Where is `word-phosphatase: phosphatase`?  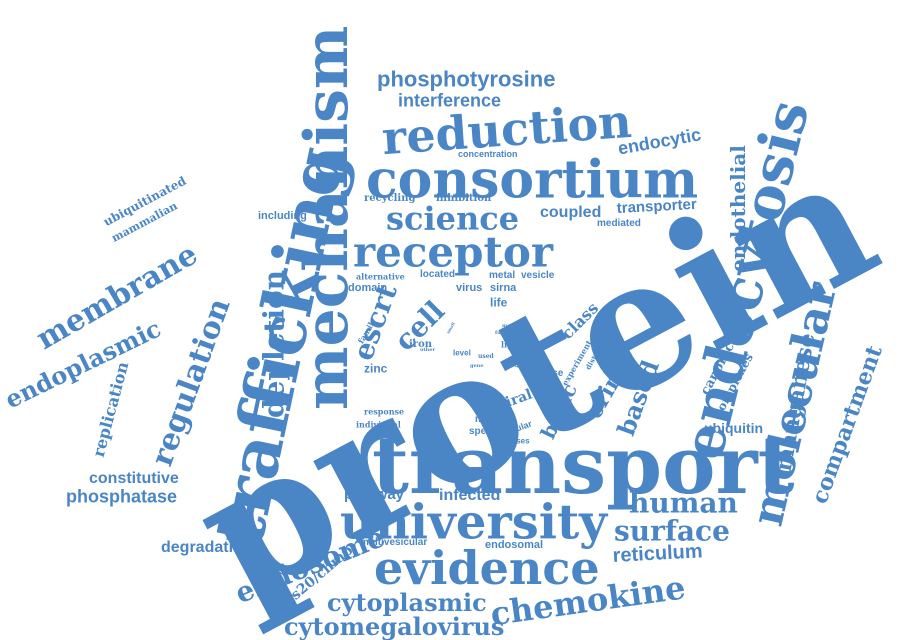
word-phosphatase: phosphatase is located at coordinates (122, 496).